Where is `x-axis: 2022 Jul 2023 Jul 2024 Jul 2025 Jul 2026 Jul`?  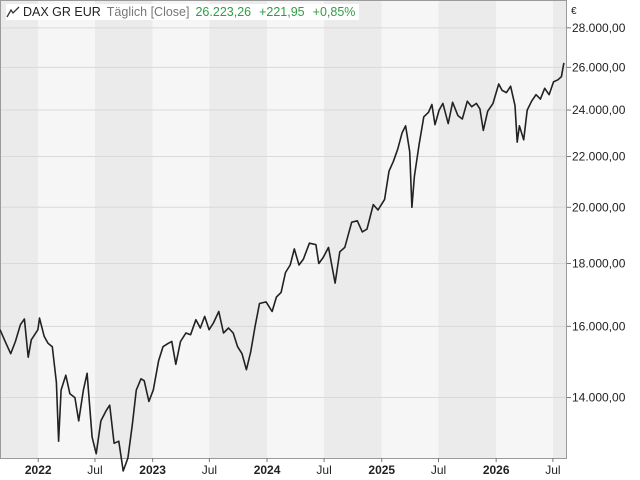 x-axis: 2022 Jul 2023 Jul 2024 Jul 2025 Jul 2026 Jul is located at coordinates (293, 467).